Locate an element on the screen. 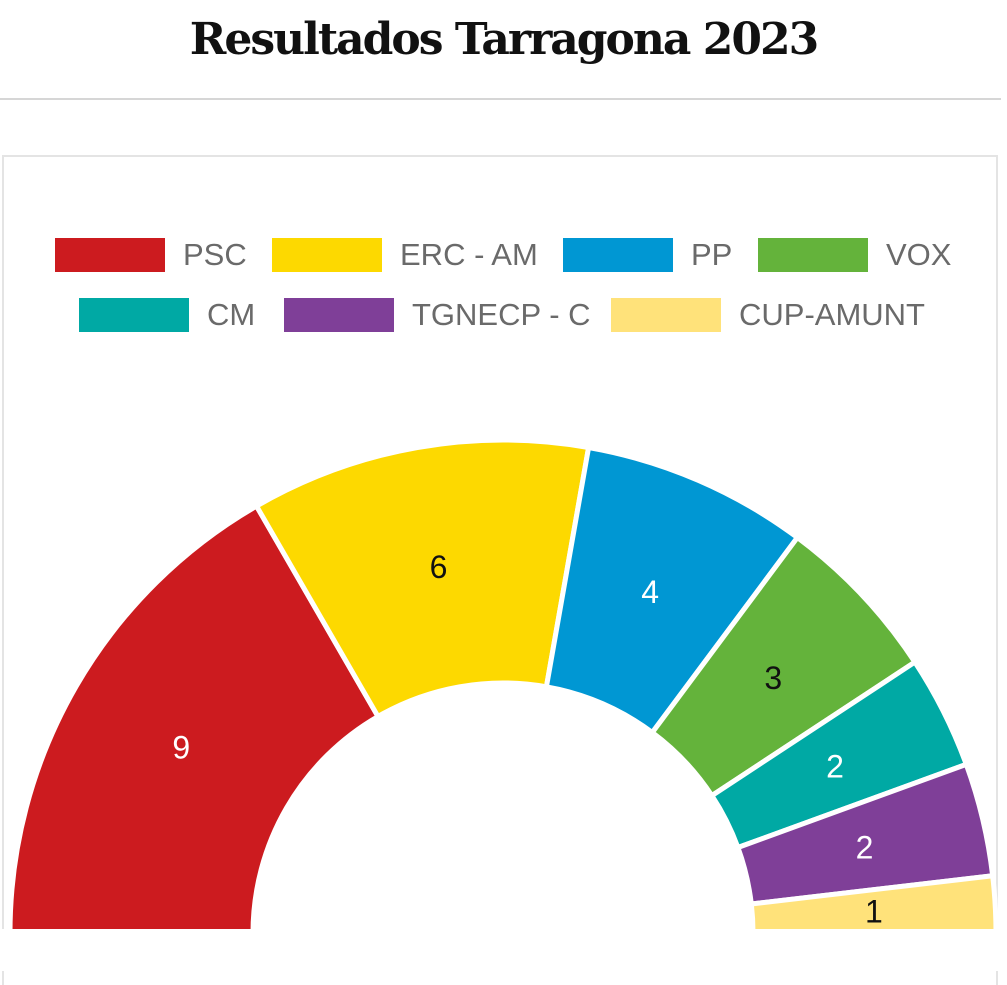  chart-baseline-mask is located at coordinates (503, 950).